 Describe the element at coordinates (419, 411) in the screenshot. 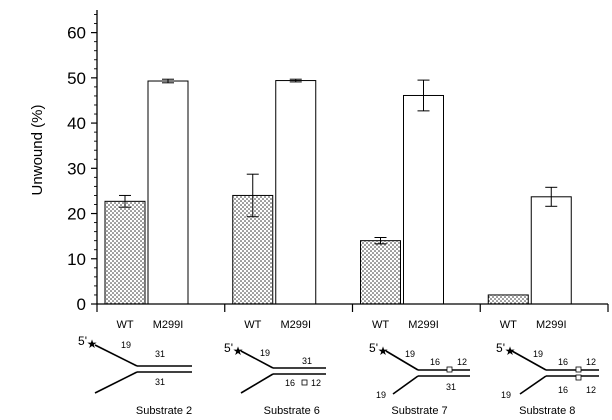

I see `substrate-label: Substrate 7` at that location.